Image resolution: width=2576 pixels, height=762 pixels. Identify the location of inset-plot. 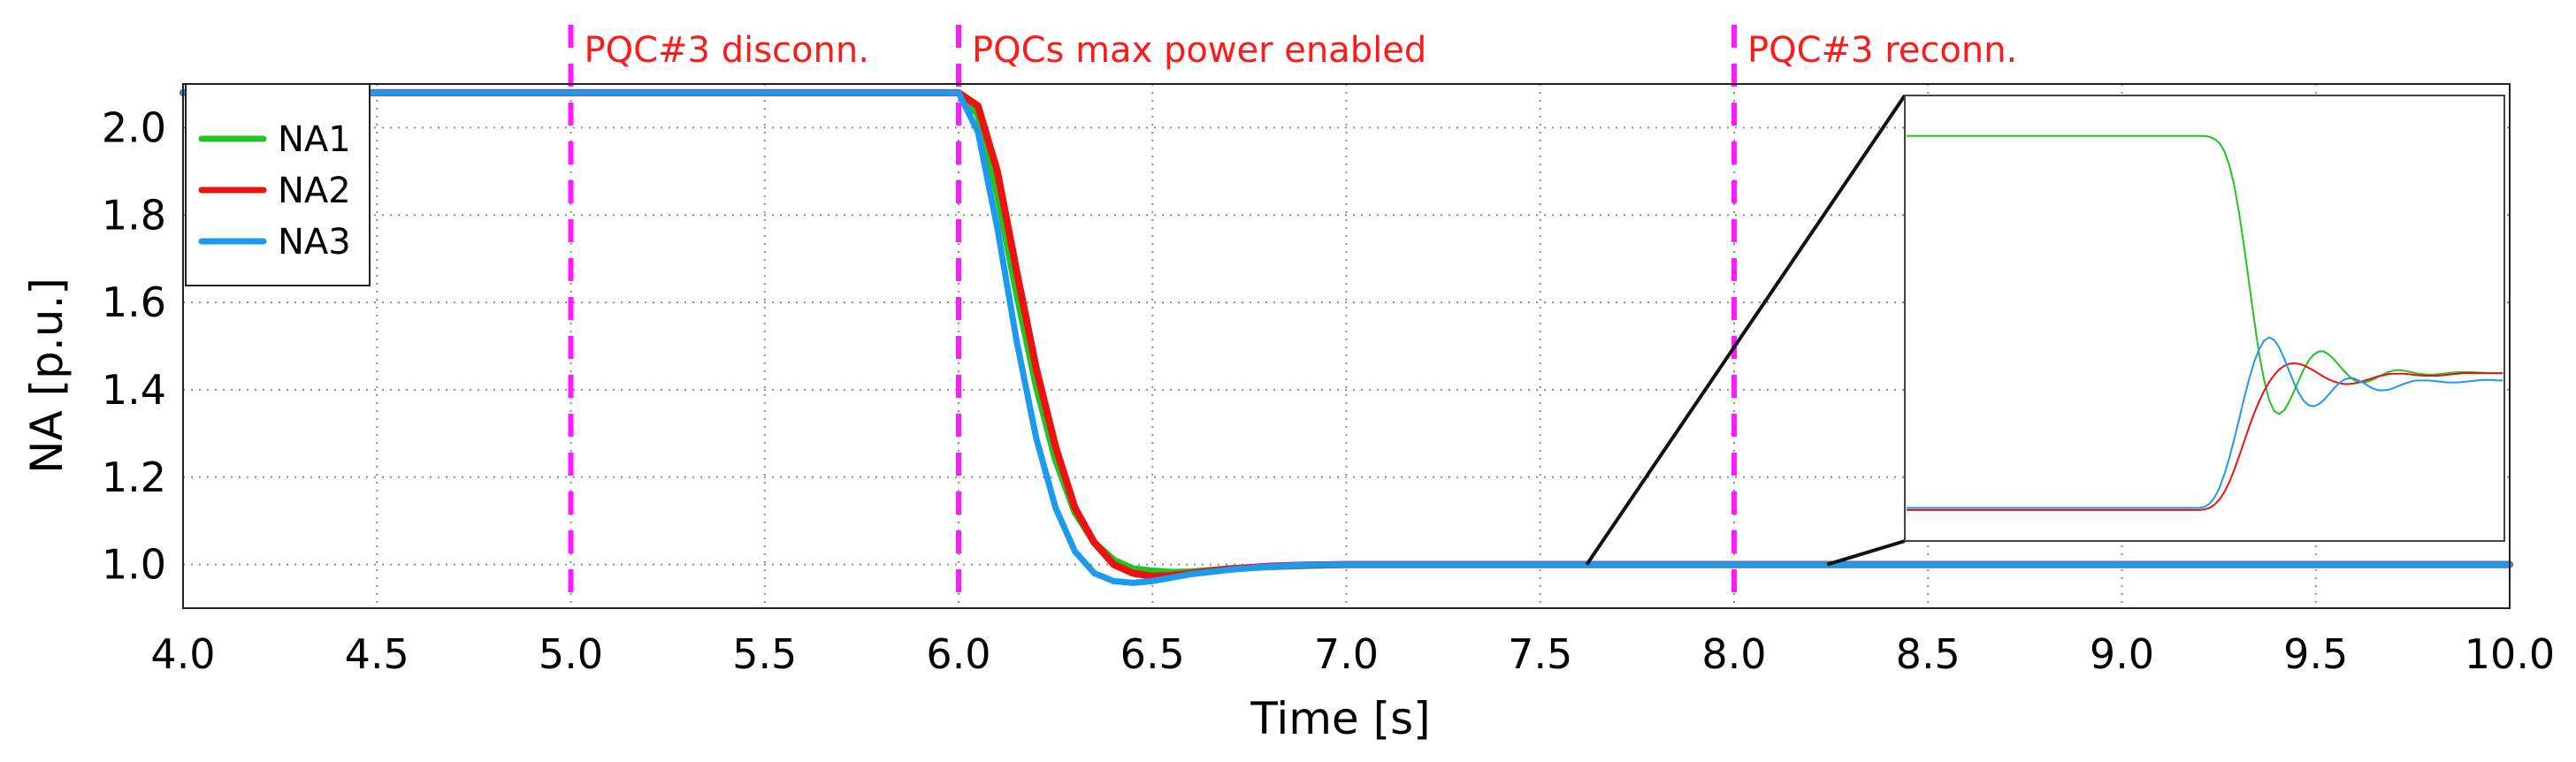
(2204, 318).